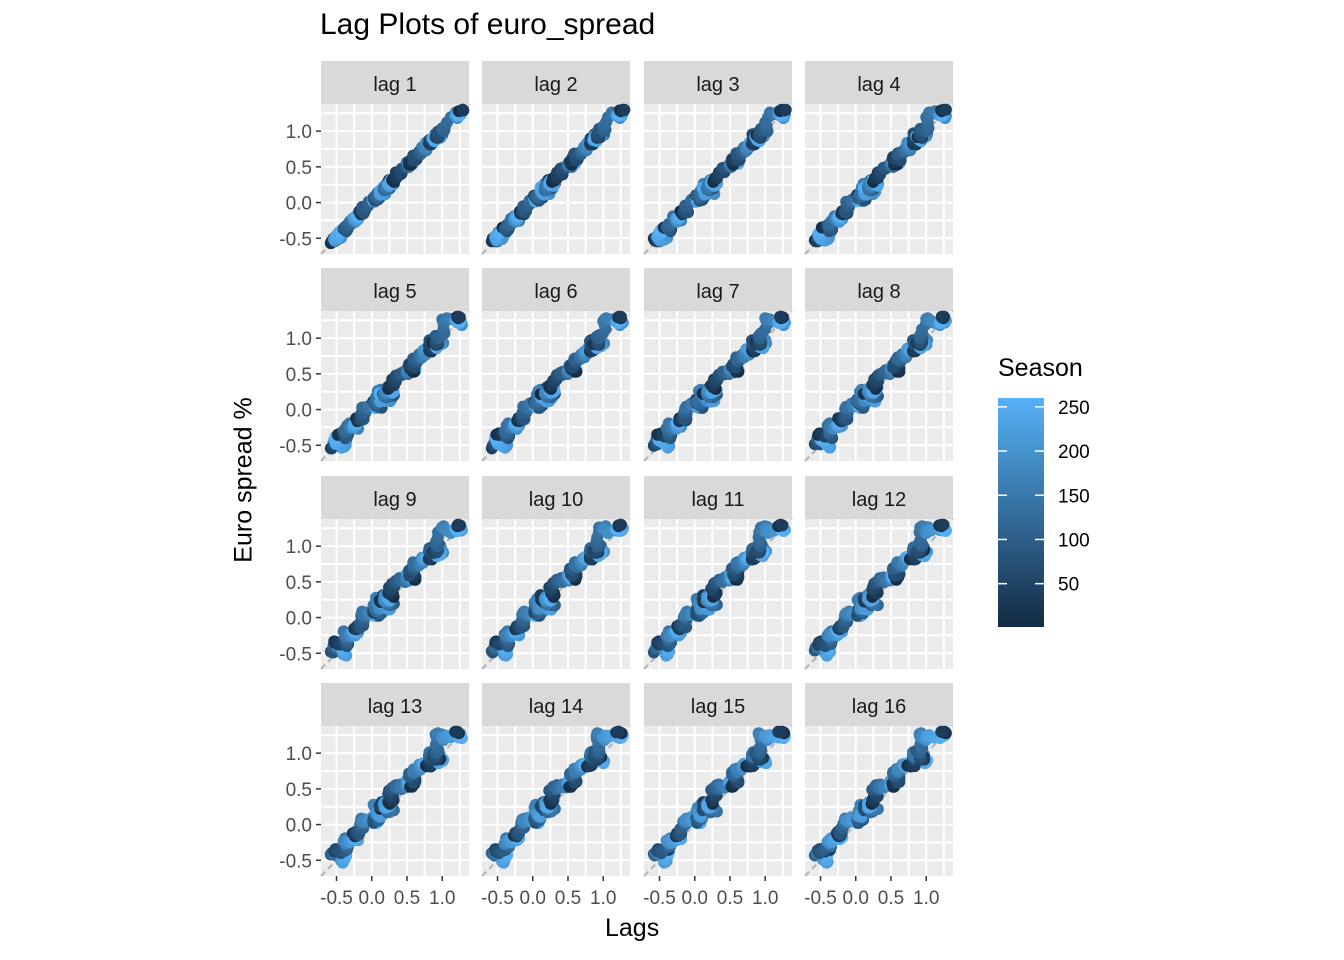 The height and width of the screenshot is (960, 1344). I want to click on facet-panel: lag 10, so click(556, 573).